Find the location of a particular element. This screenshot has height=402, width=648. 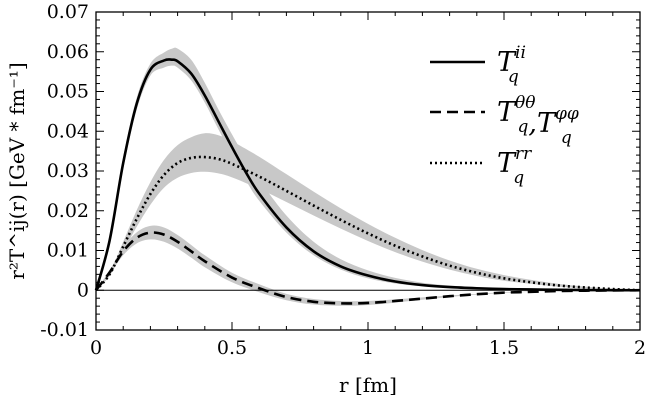

x-tick-label: 1.5 is located at coordinates (504, 348).